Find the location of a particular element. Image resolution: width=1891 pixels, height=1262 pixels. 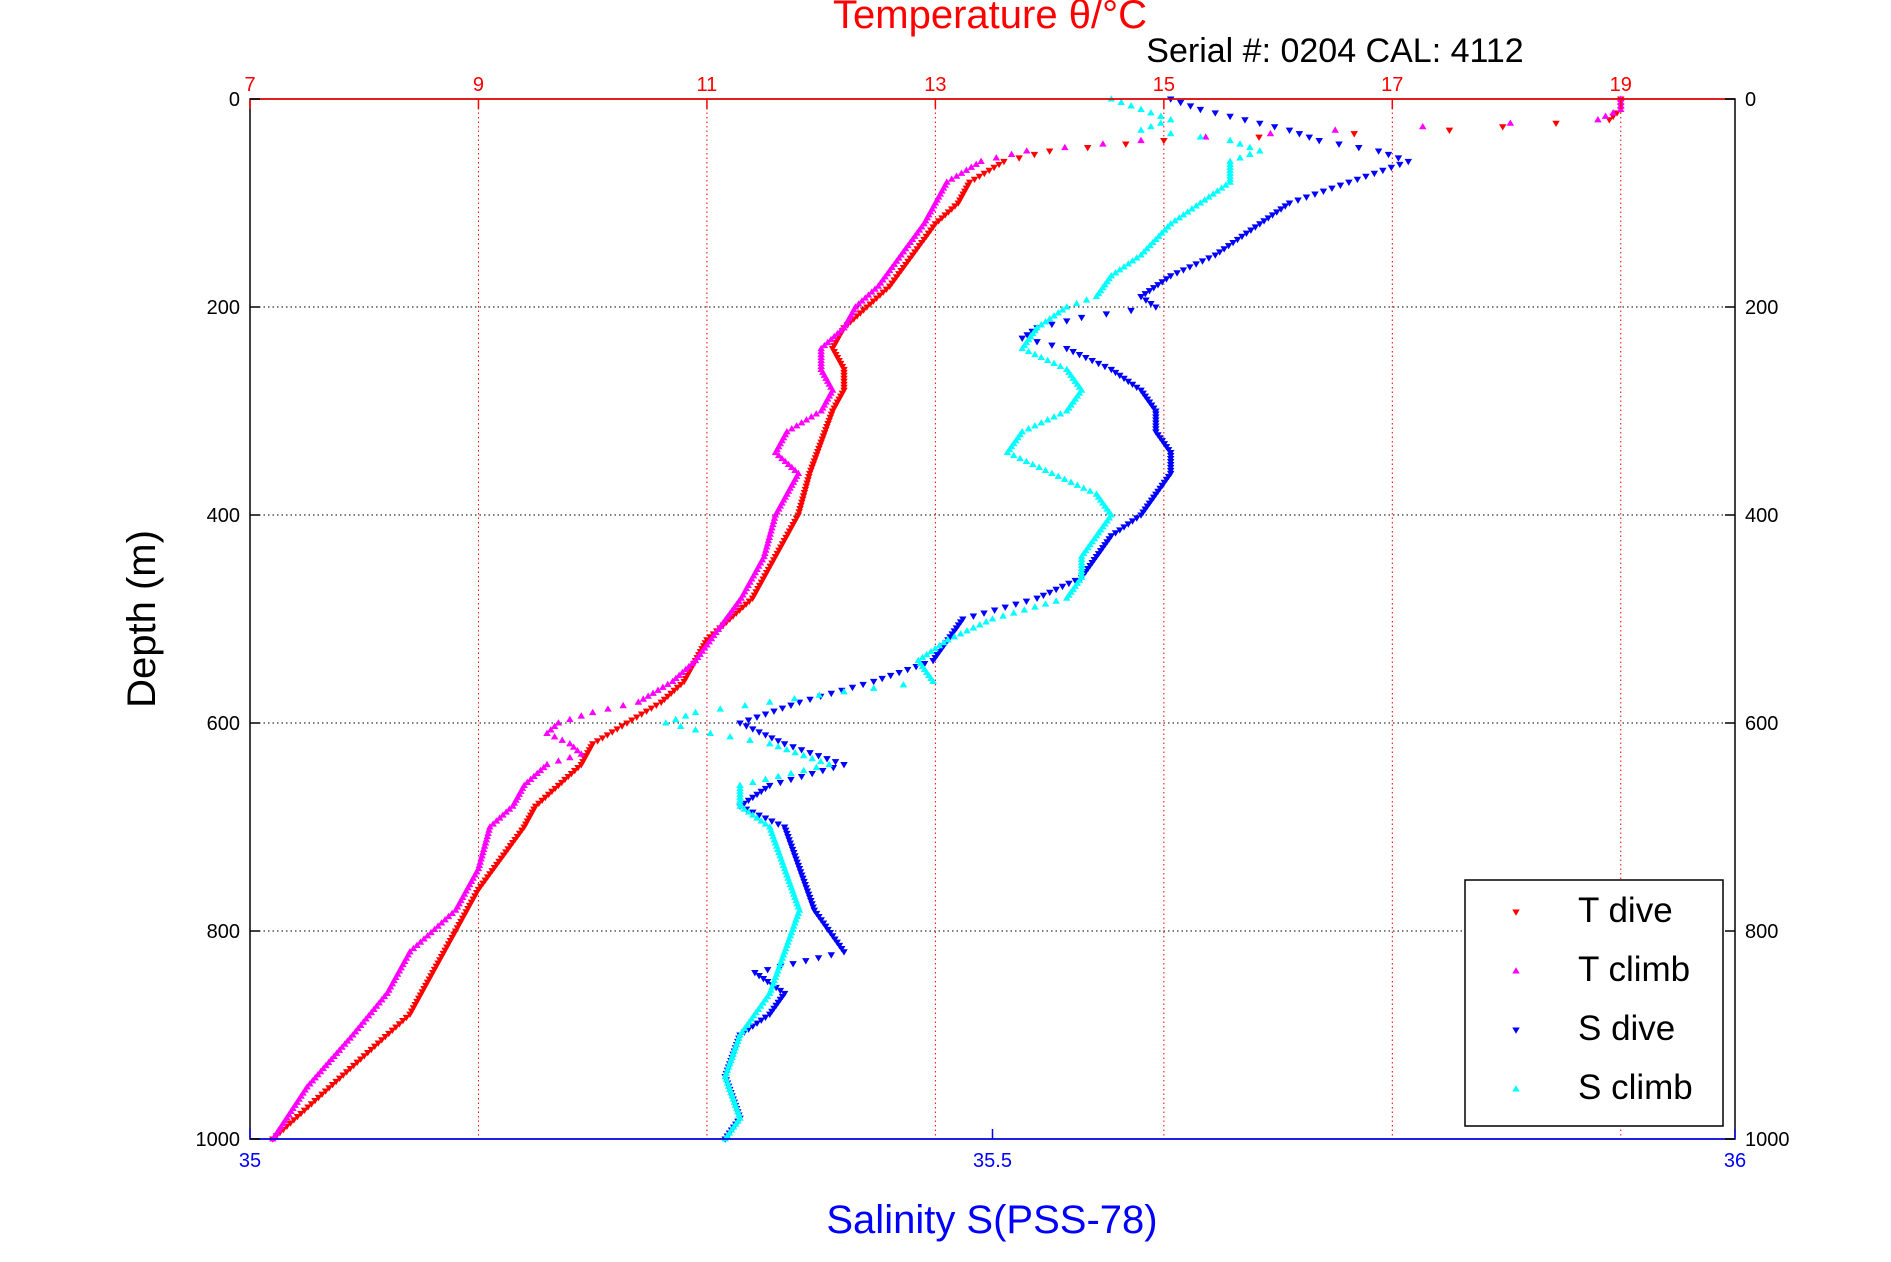

top-tick-label: 19 is located at coordinates (1621, 85).